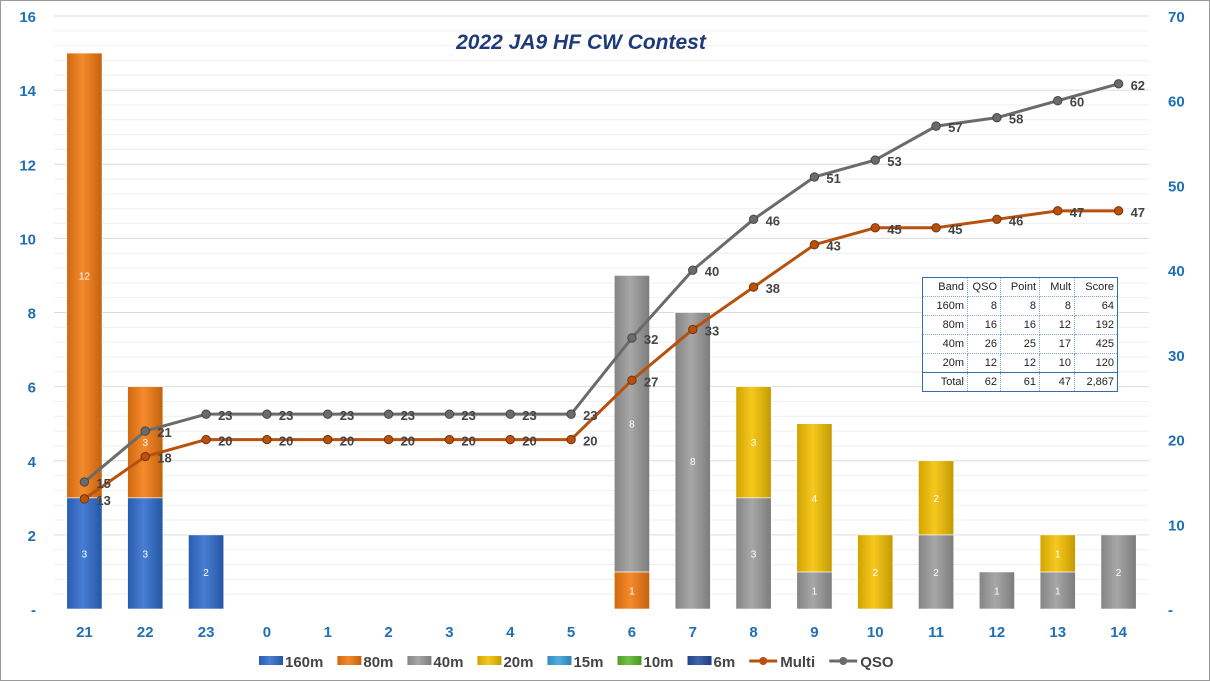 This screenshot has height=681, width=1210. I want to click on x-tick-label: 22, so click(145, 632).